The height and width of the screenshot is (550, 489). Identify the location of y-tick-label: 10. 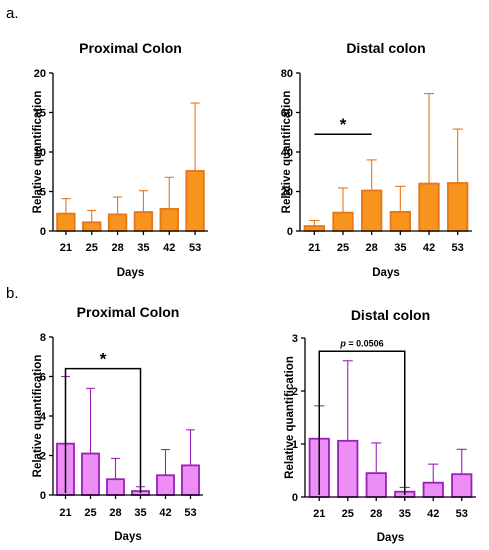
(40, 153).